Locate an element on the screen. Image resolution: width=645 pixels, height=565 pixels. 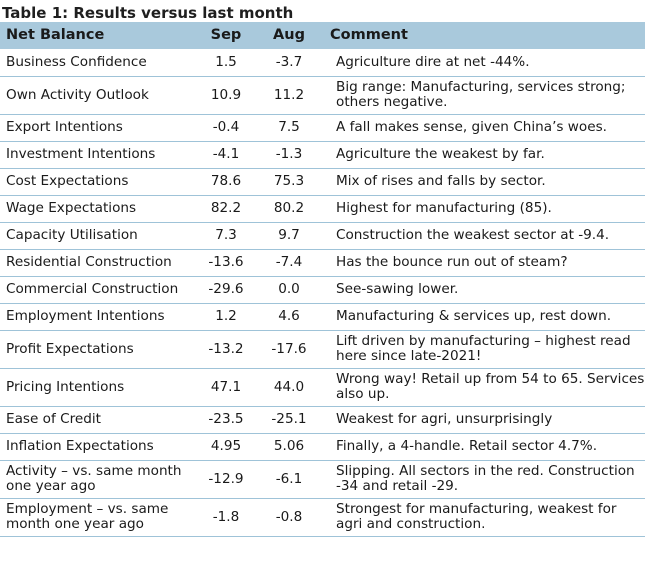
row-sep-value: -1.8 is located at coordinates (226, 517).